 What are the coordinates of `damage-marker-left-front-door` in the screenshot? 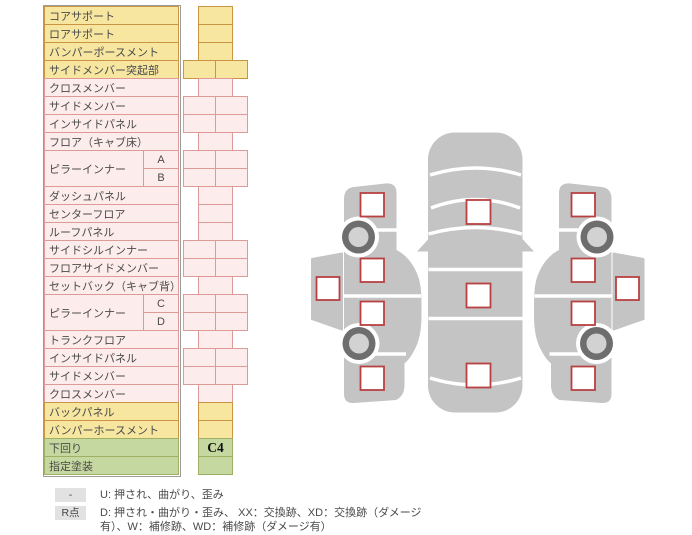 It's located at (372, 270).